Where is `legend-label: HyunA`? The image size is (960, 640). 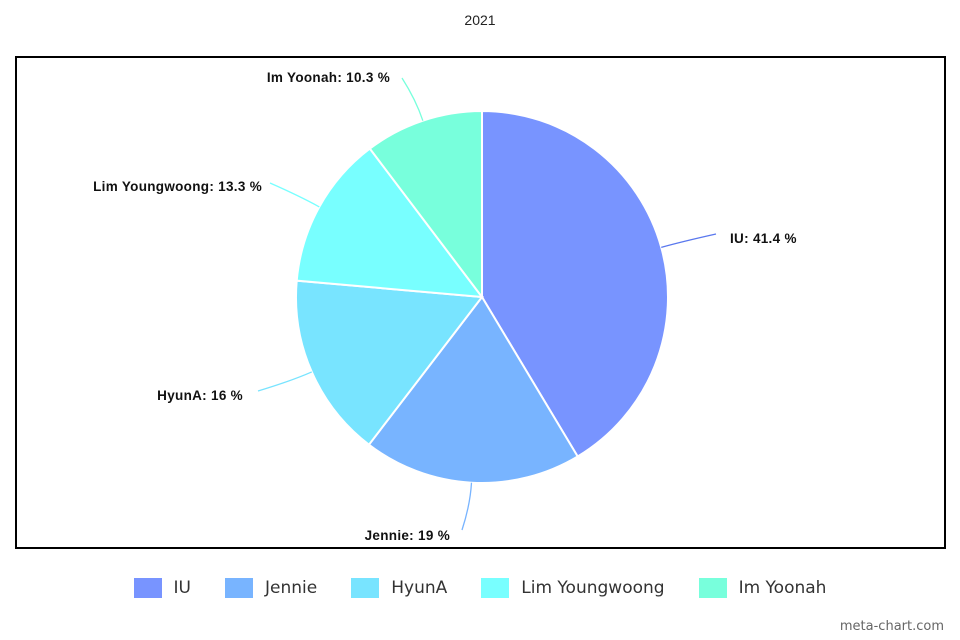
legend-label: HyunA is located at coordinates (419, 588).